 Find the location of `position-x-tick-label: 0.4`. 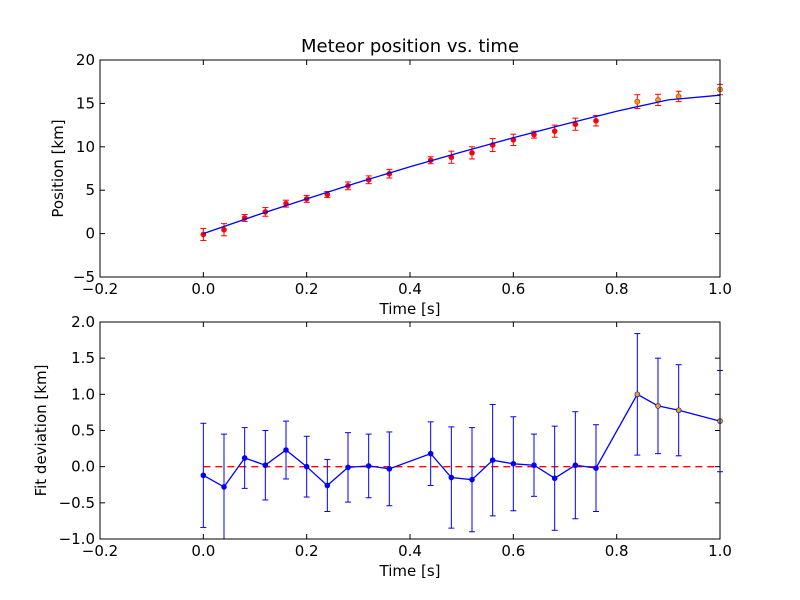

position-x-tick-label: 0.4 is located at coordinates (410, 289).